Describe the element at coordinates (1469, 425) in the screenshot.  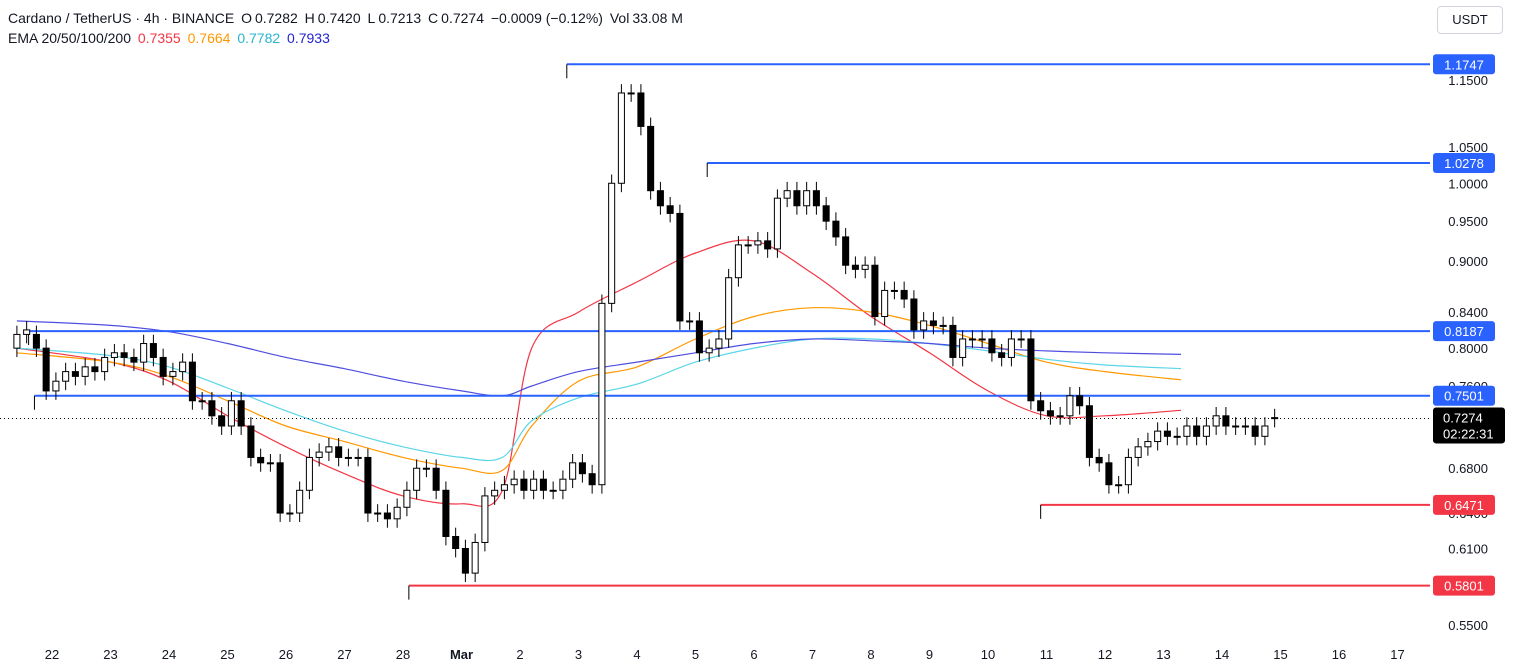
I see `current-price-tag` at that location.